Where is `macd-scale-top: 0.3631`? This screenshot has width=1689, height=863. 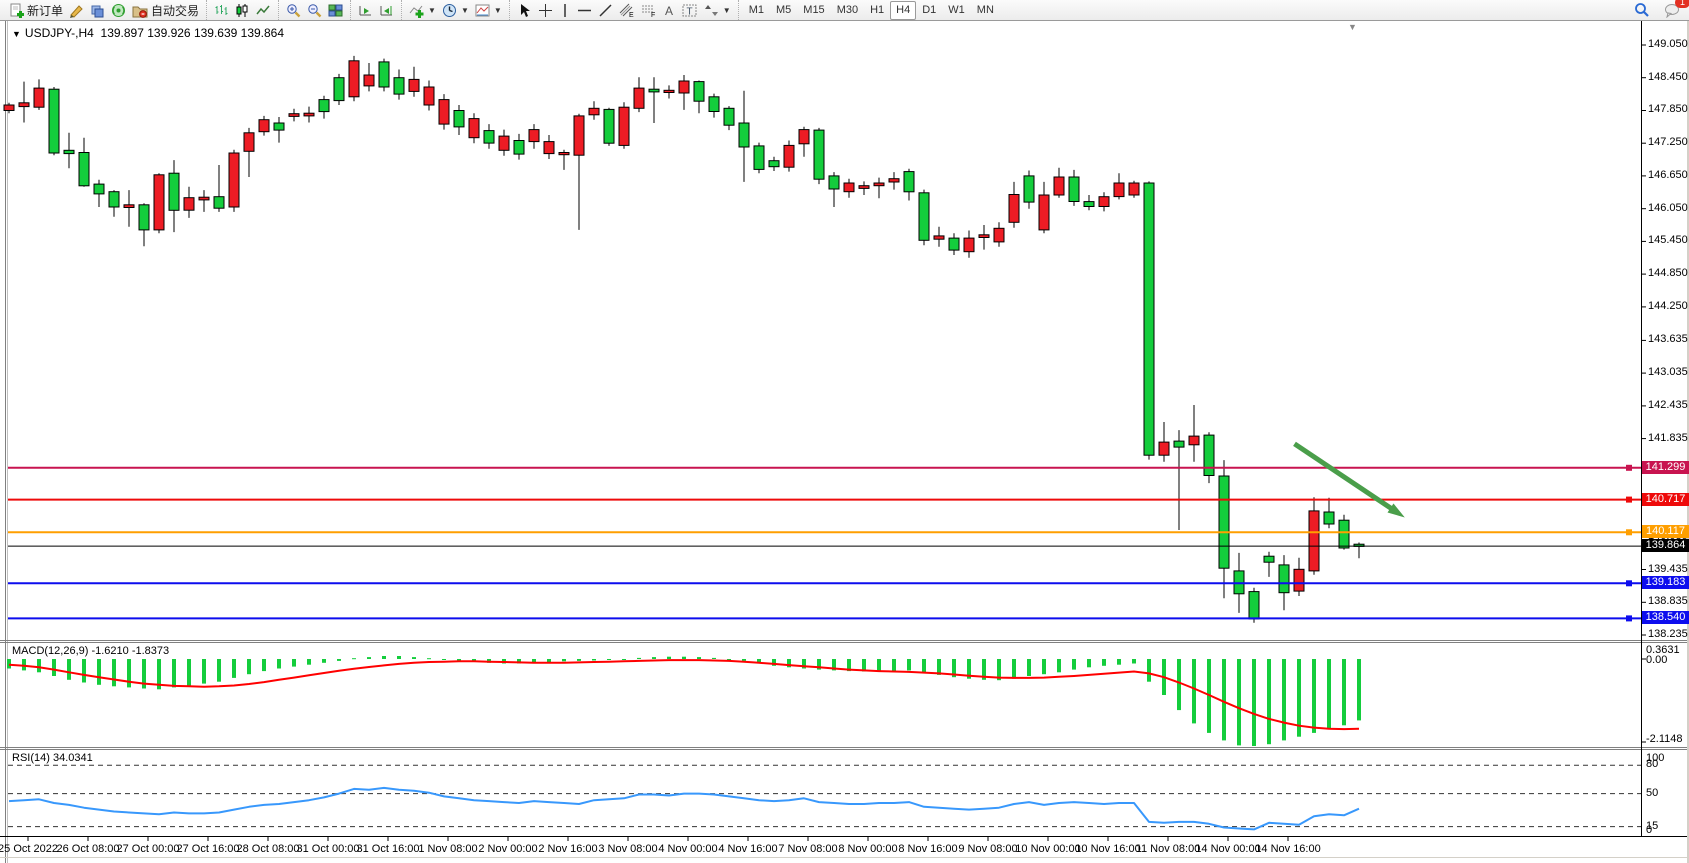 macd-scale-top: 0.3631 is located at coordinates (1663, 650).